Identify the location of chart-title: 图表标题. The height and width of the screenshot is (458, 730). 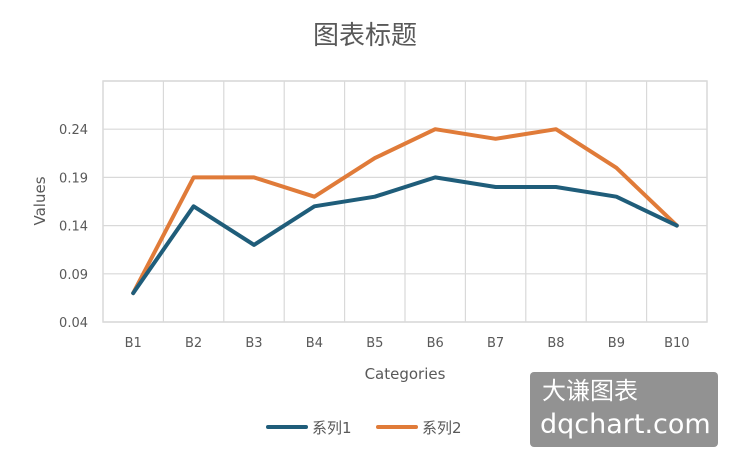
(365, 36).